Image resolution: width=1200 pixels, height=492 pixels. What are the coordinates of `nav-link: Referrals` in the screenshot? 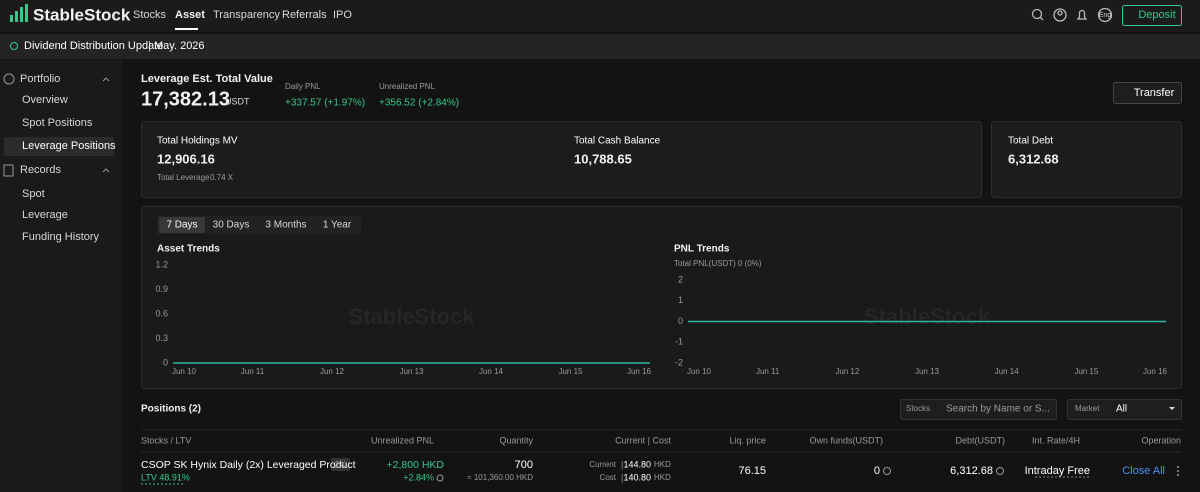 It's located at (304, 15).